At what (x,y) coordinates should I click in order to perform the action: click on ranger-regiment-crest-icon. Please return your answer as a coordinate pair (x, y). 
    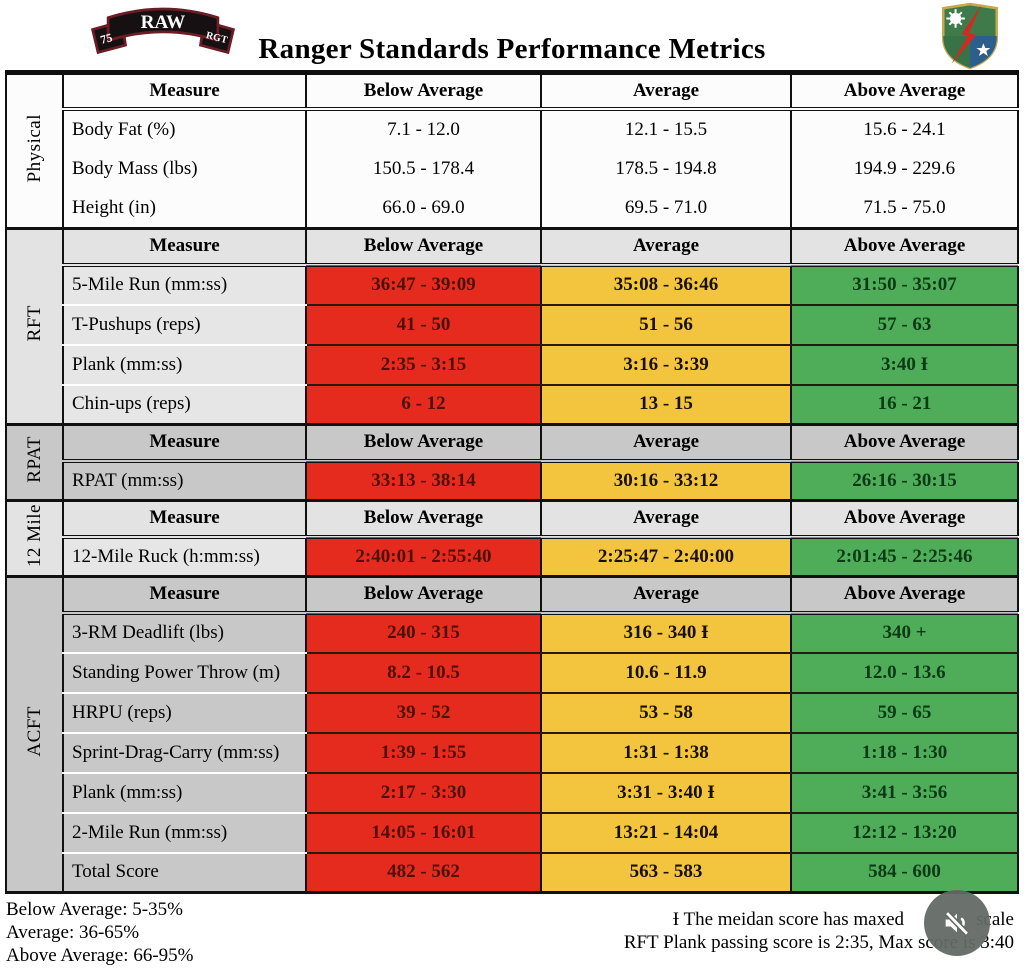
    Looking at the image, I should click on (970, 36).